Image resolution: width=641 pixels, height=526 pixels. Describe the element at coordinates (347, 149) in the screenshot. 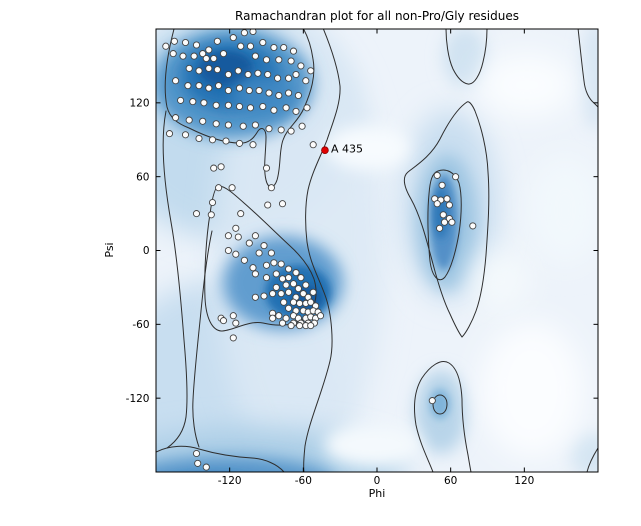

I see `annotation-label: A 435` at that location.